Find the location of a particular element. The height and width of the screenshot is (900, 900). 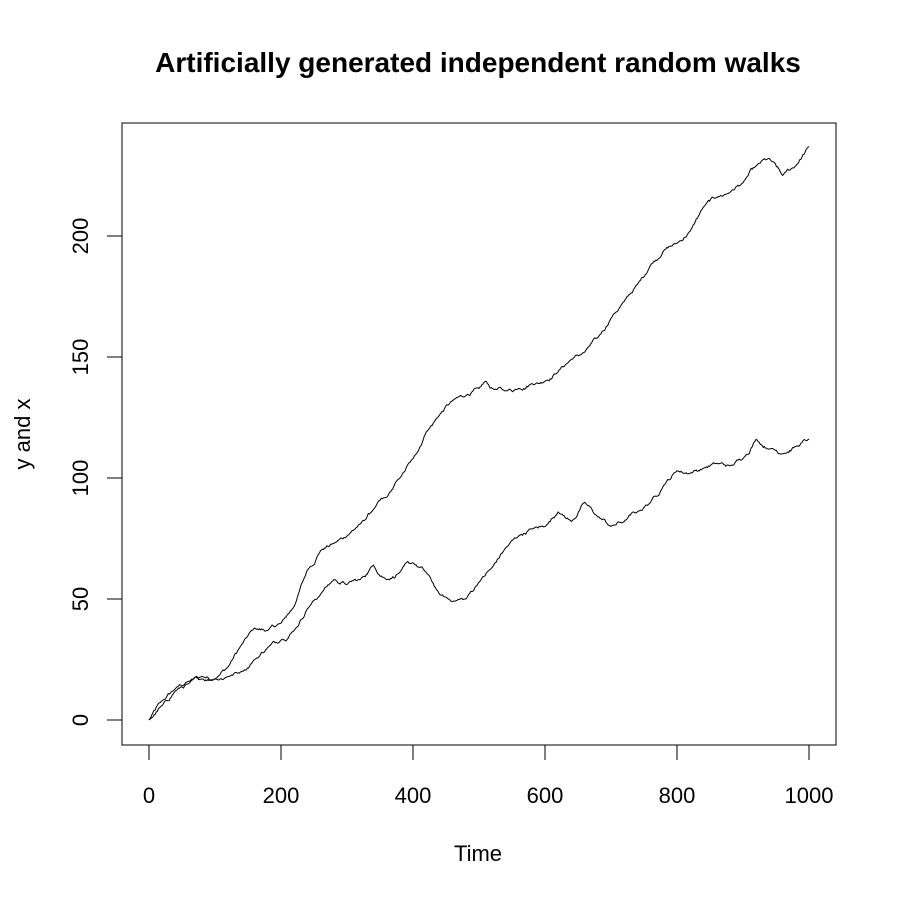

y-tick-label: 50 is located at coordinates (80, 599).